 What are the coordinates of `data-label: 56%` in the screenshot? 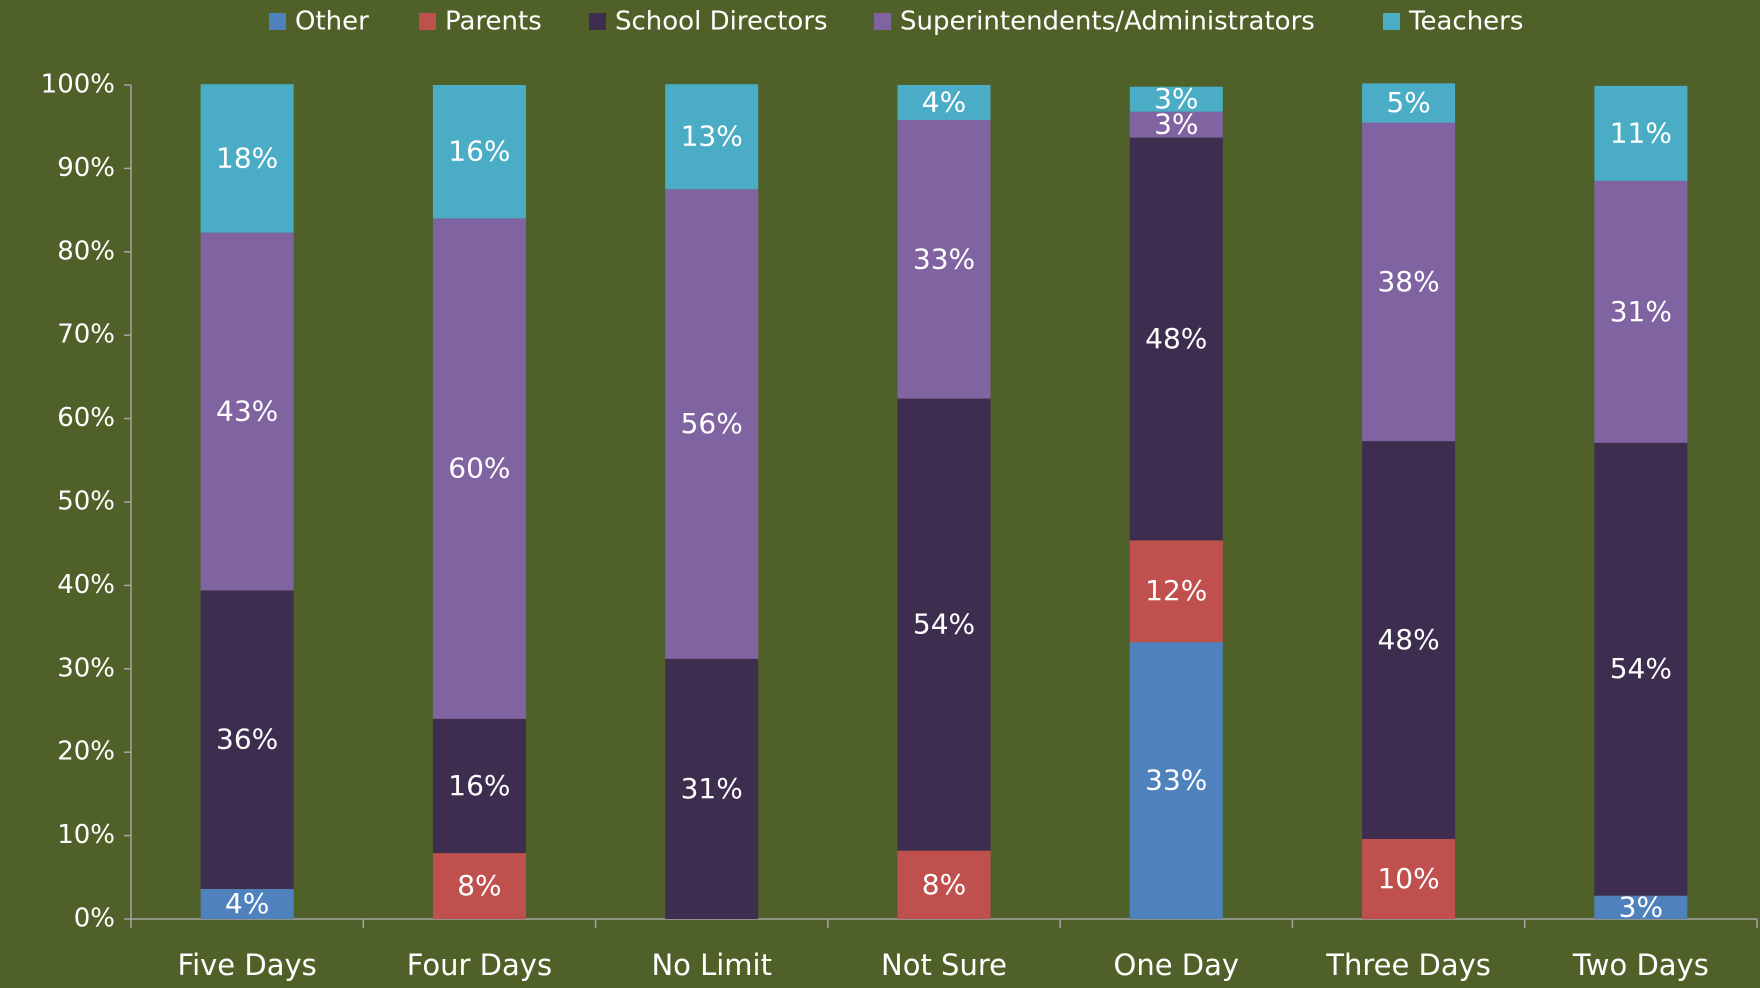 It's located at (712, 423).